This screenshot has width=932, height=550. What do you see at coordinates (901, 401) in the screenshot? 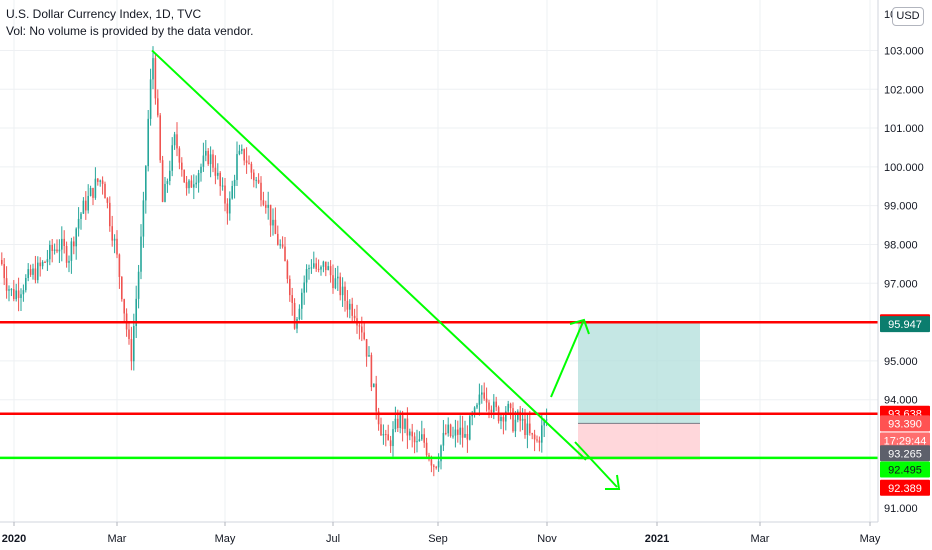
I see `y-tick-label: 94.000` at bounding box center [901, 401].